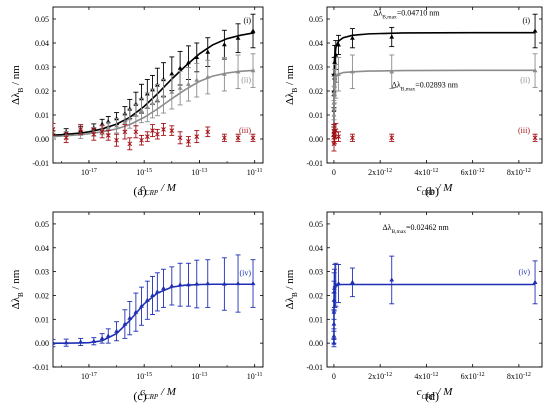 This screenshot has width=550, height=414. What do you see at coordinates (334, 172) in the screenshot?
I see `x-tick-label: 0` at bounding box center [334, 172].